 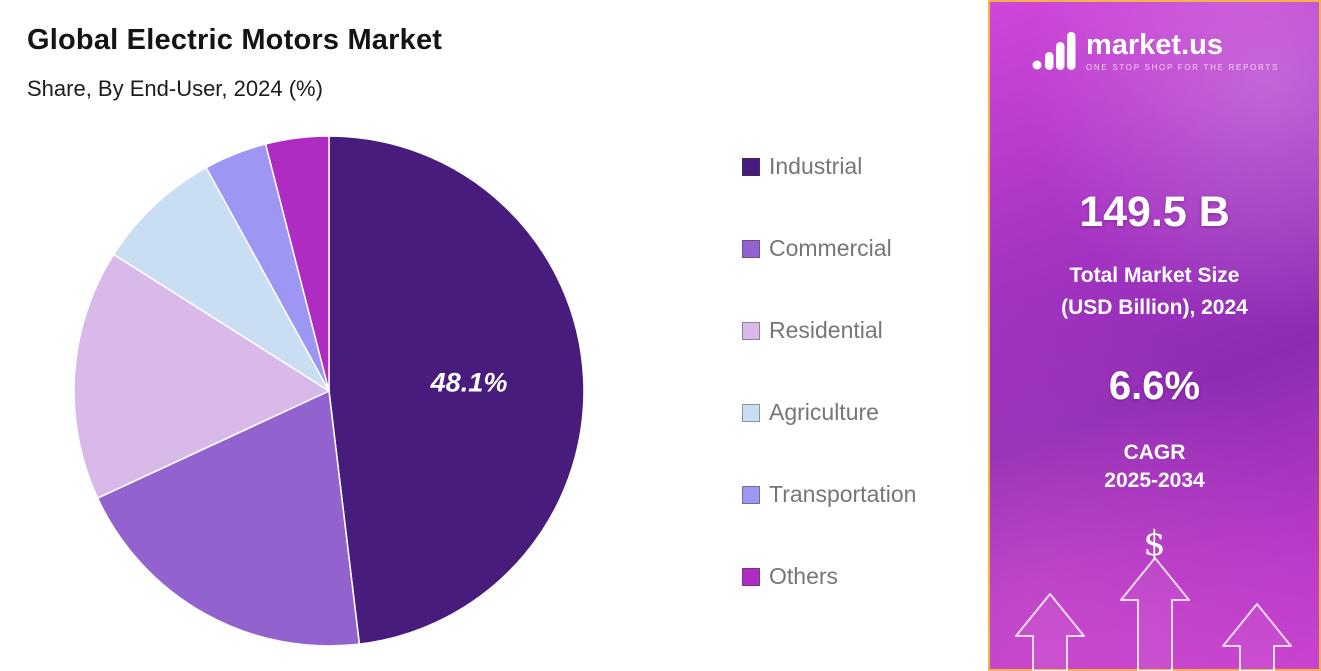 I want to click on chart-title: Global Electric Motors Market, so click(x=235, y=40).